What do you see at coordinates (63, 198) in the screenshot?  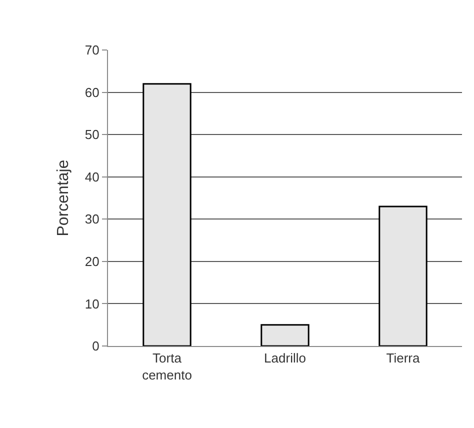 I see `y-axis-title: Porcentaje` at bounding box center [63, 198].